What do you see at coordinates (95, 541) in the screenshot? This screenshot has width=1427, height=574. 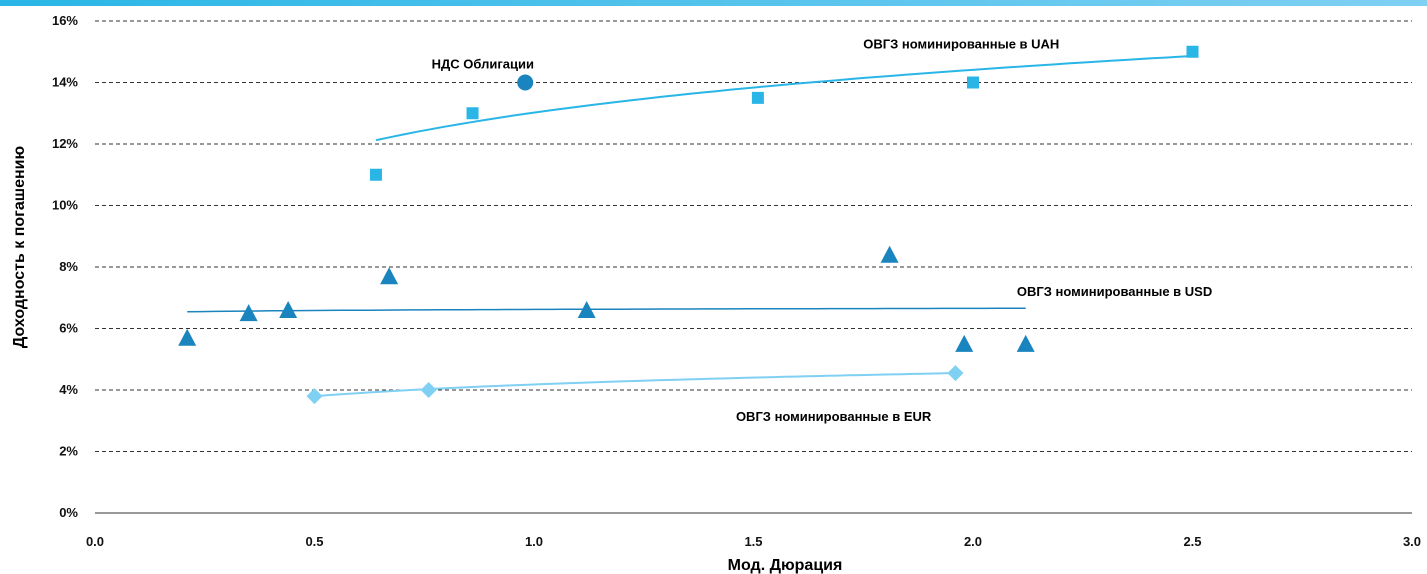 I see `x-tick-label: 0.0` at bounding box center [95, 541].